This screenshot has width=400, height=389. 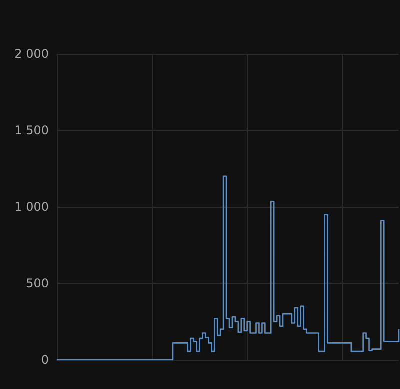 I want to click on y-tick-label: 1 000, so click(x=31, y=207).